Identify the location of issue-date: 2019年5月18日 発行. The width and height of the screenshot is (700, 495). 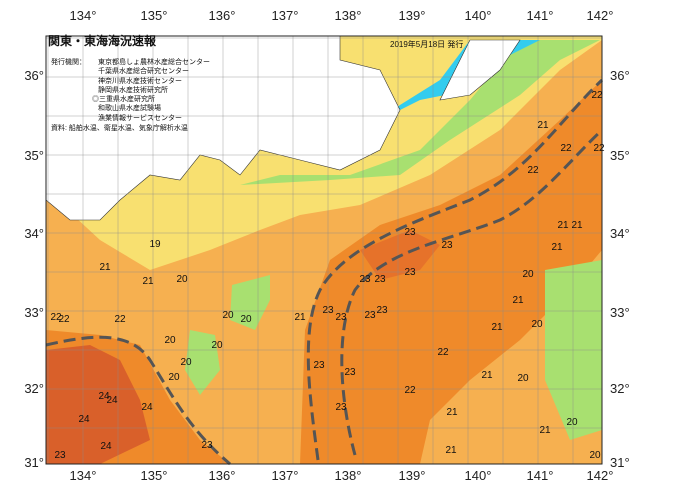
(427, 44).